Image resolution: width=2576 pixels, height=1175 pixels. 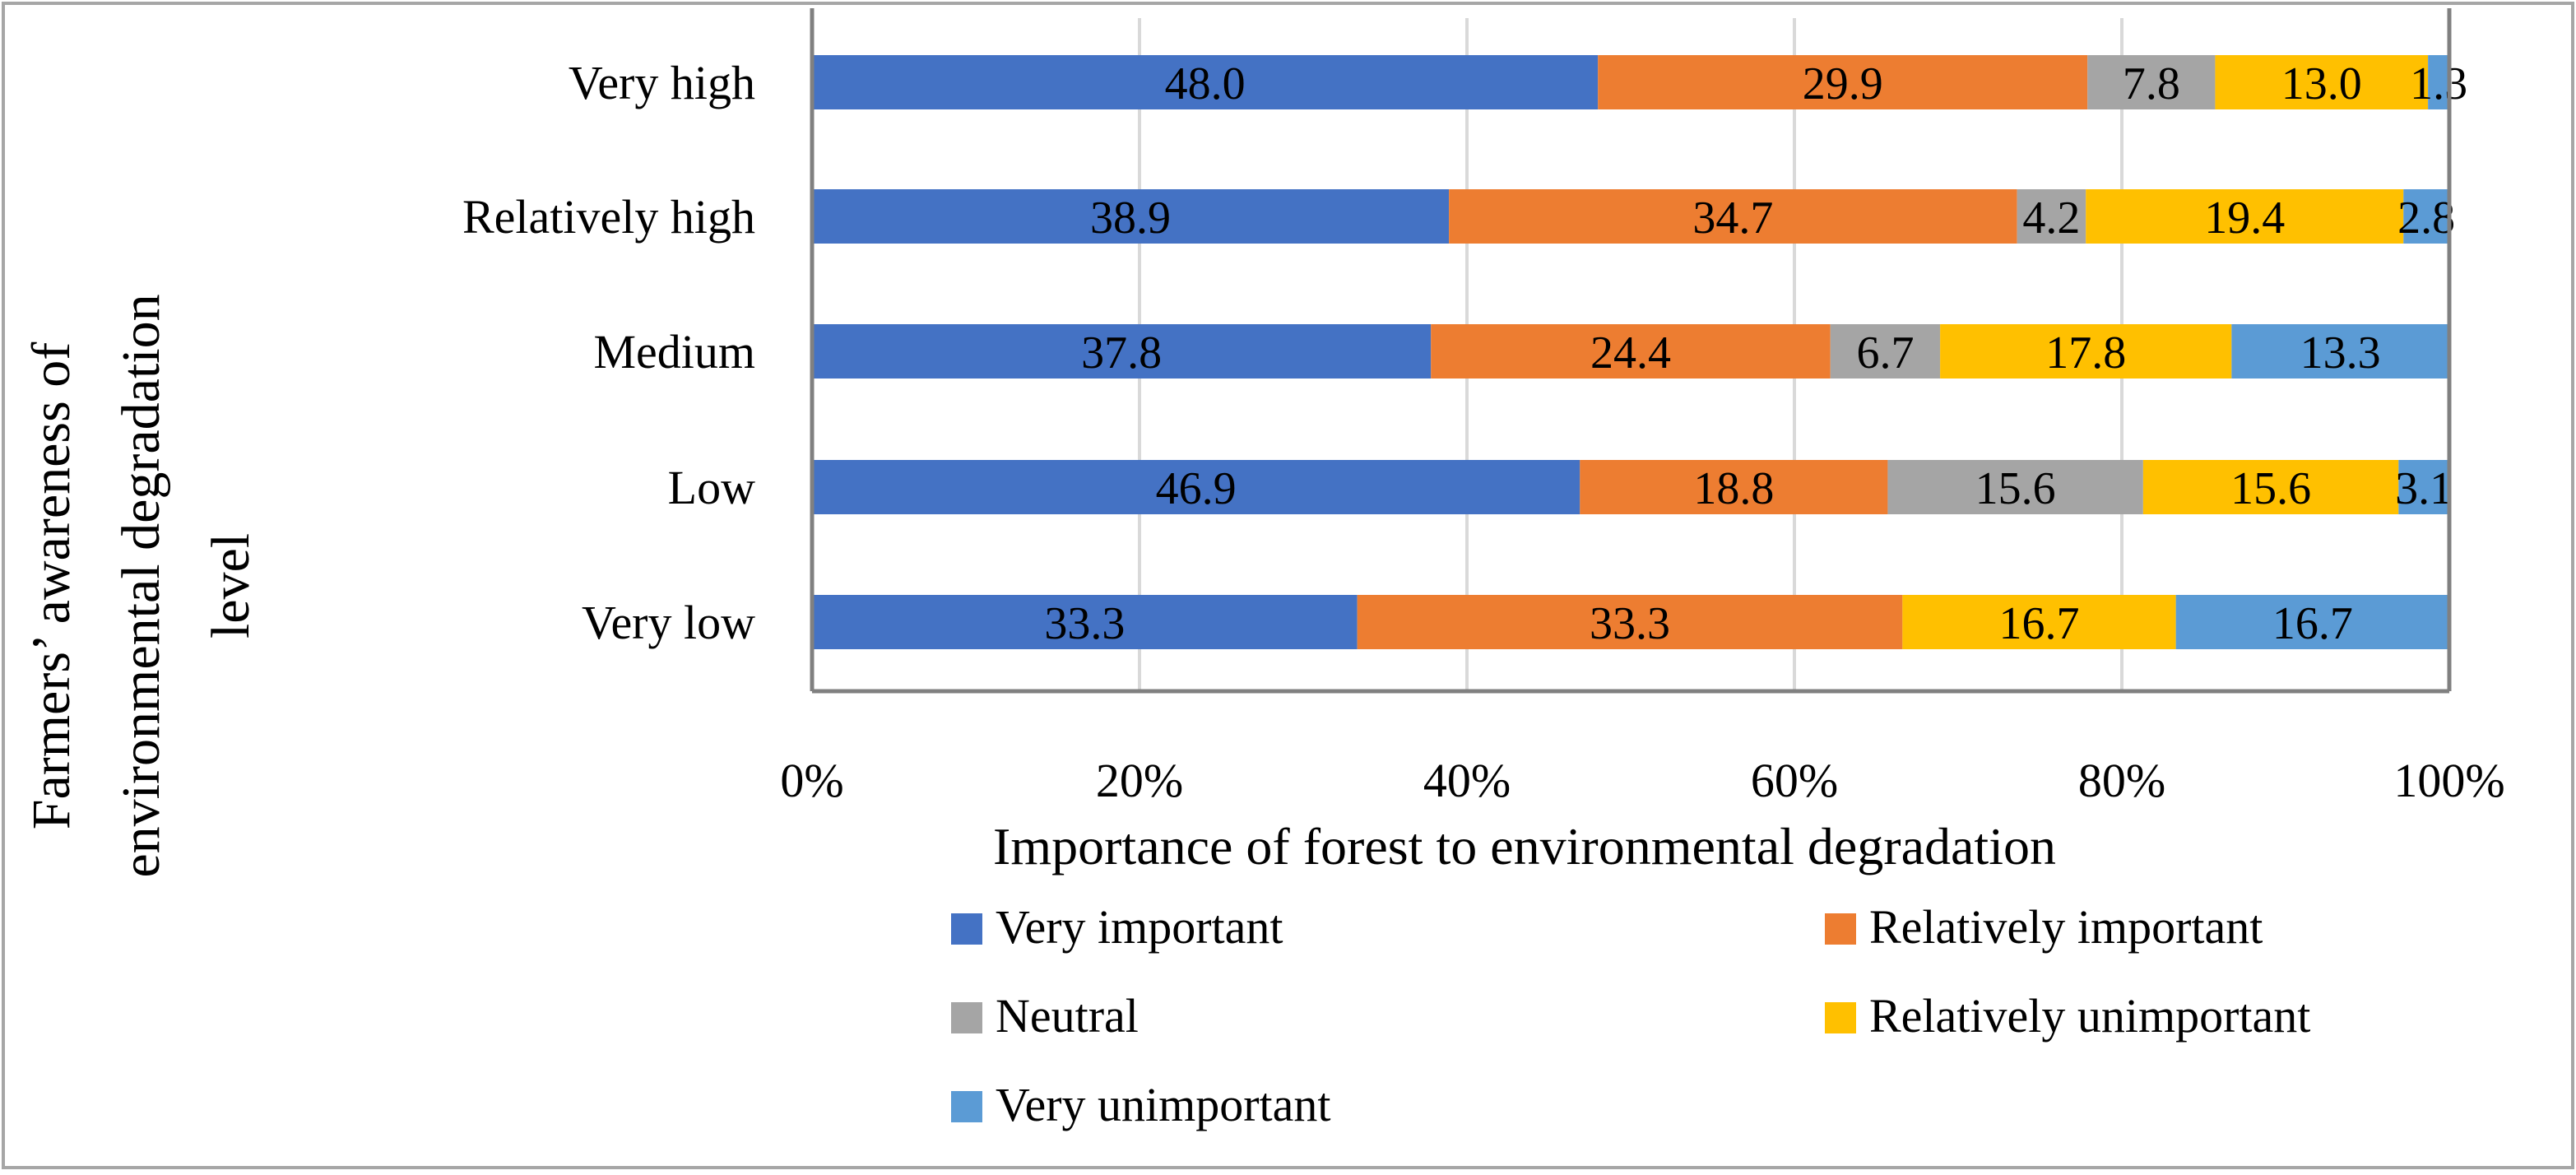 I want to click on data-label-very-low-relatively-important: 33.3, so click(x=1630, y=623).